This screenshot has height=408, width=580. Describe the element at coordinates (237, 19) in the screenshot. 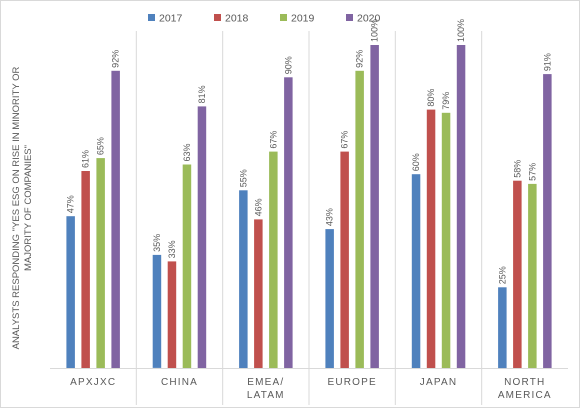

I see `legend-label: 2018` at that location.